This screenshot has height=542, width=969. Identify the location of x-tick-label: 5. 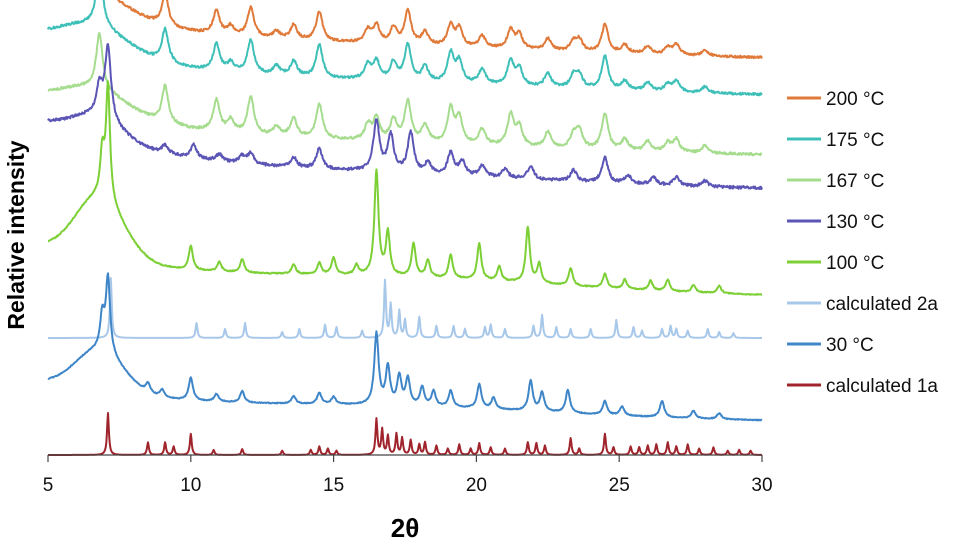
(48, 485).